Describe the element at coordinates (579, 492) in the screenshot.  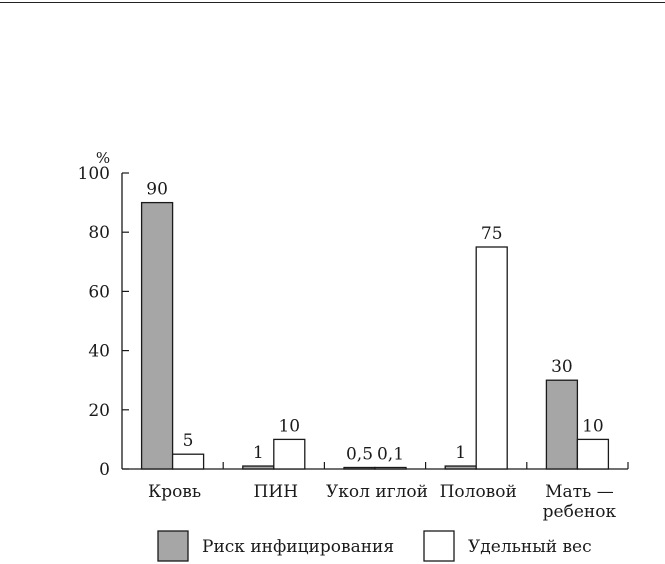
I see `x-category-label: Мать —` at that location.